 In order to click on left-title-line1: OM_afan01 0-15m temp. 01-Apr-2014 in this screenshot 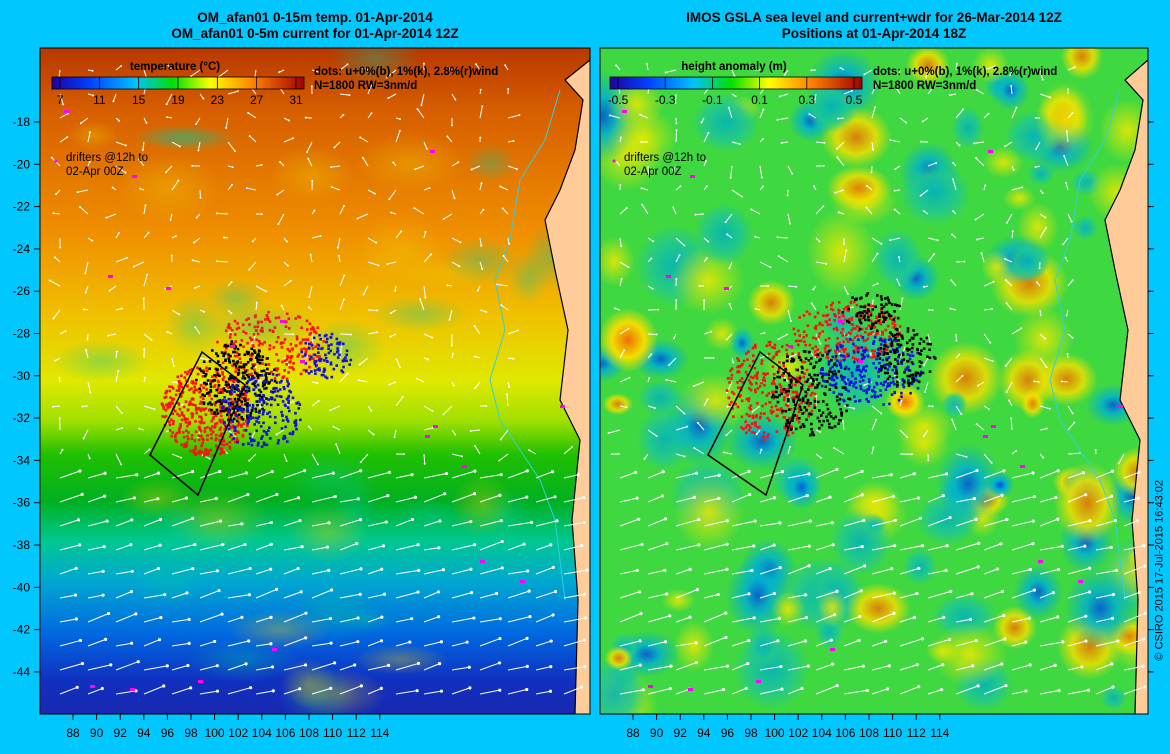, I will do `click(315, 17)`.